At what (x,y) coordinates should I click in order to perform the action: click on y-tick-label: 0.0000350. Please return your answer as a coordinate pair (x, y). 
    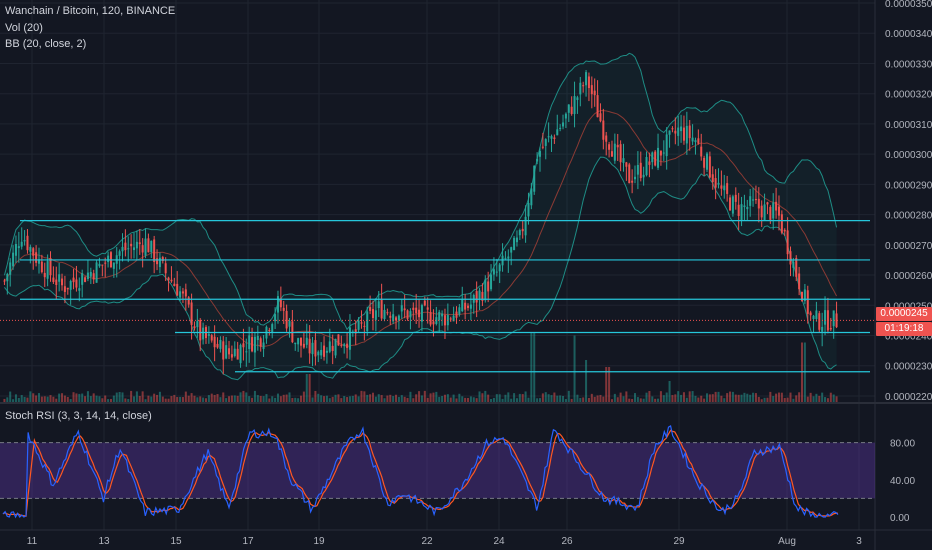
    Looking at the image, I should click on (908, 5).